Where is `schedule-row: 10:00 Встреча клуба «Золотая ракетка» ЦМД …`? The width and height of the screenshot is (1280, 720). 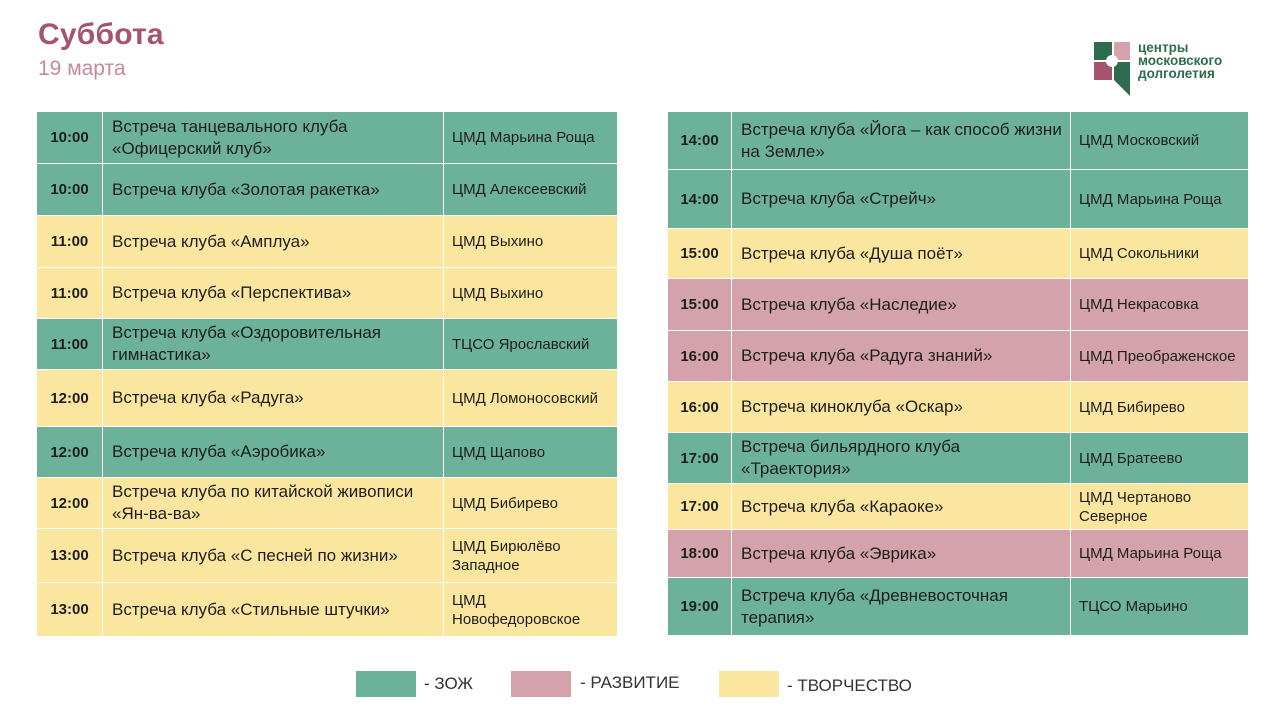
schedule-row: 10:00 Встреча клуба «Золотая ракетка» ЦМД … is located at coordinates (327, 189).